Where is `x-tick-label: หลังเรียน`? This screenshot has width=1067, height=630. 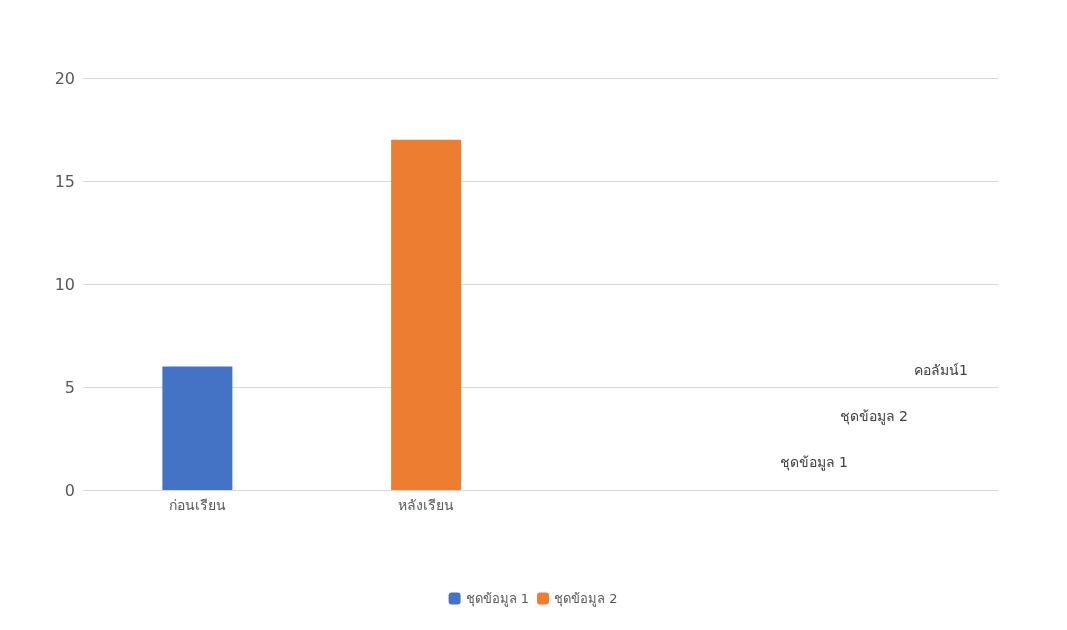 x-tick-label: หลังเรียน is located at coordinates (426, 505).